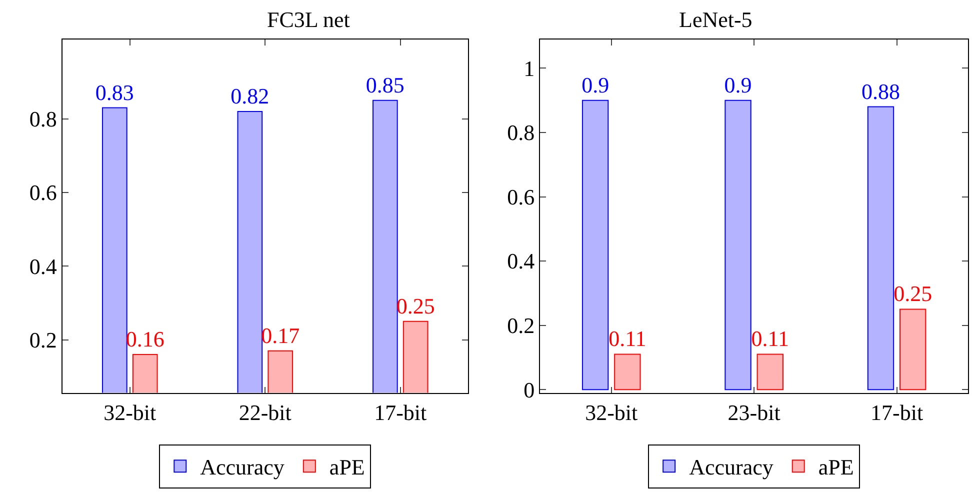  I want to click on data-label: 0.82, so click(250, 95).